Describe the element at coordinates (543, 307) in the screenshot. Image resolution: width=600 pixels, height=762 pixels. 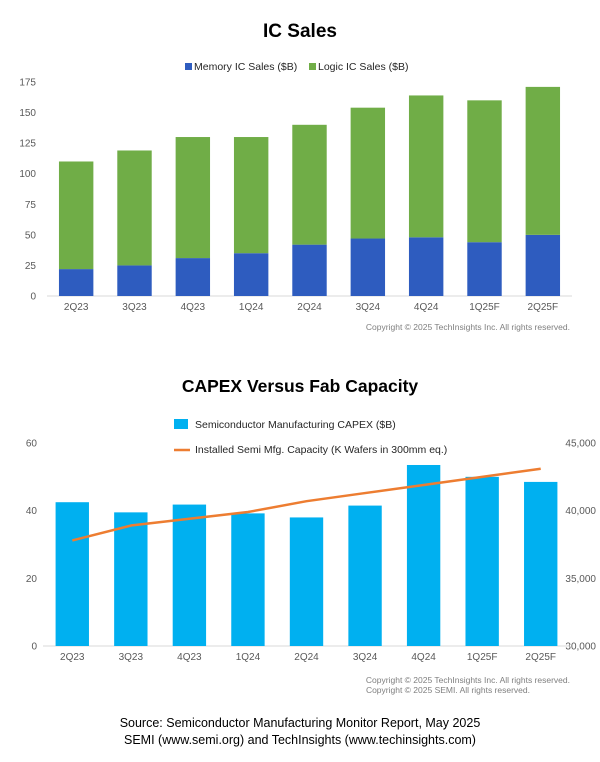
I see `chart1-x-tick: 2Q25F` at that location.